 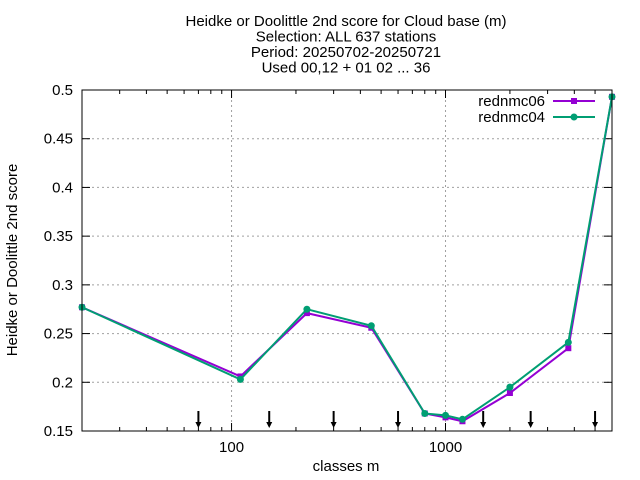 I want to click on y-tick-label: 0.5, so click(x=62, y=90).